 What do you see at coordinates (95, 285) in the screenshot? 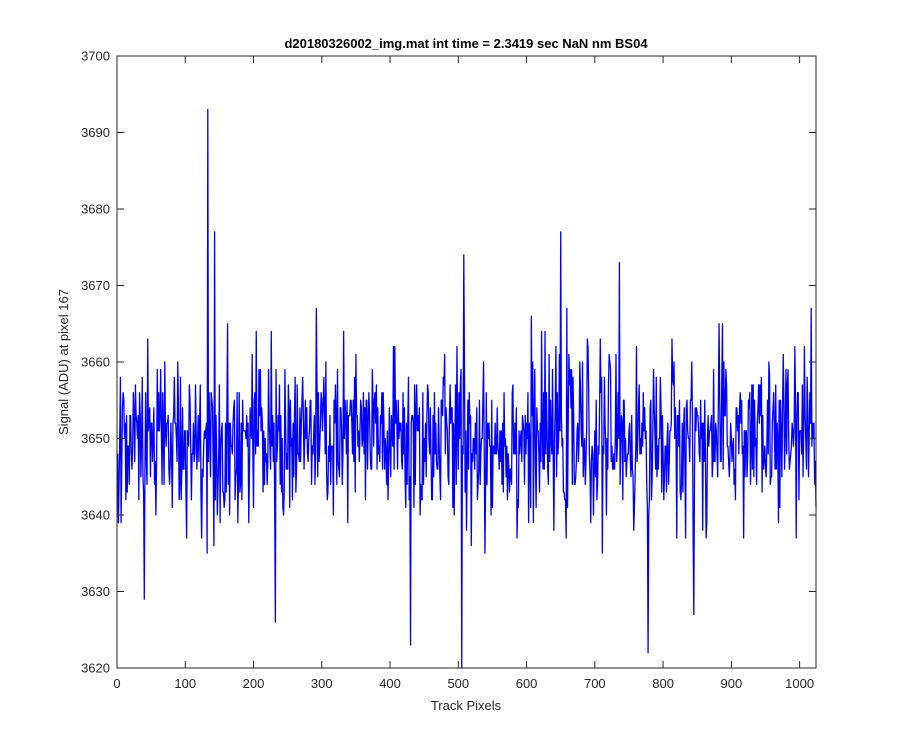
I see `y-tick-label: 3670` at bounding box center [95, 285].